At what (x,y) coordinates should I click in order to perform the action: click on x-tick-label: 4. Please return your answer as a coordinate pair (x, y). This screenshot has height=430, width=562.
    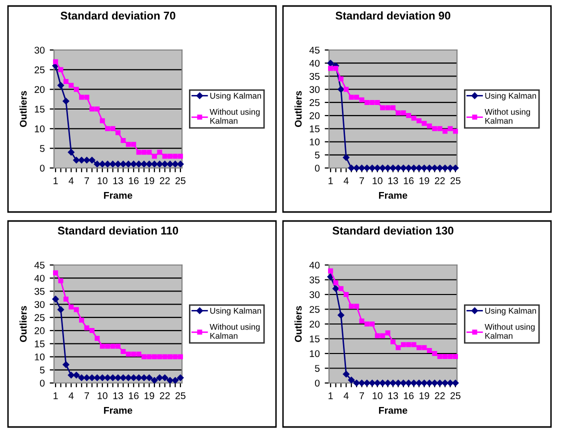
    Looking at the image, I should click on (346, 180).